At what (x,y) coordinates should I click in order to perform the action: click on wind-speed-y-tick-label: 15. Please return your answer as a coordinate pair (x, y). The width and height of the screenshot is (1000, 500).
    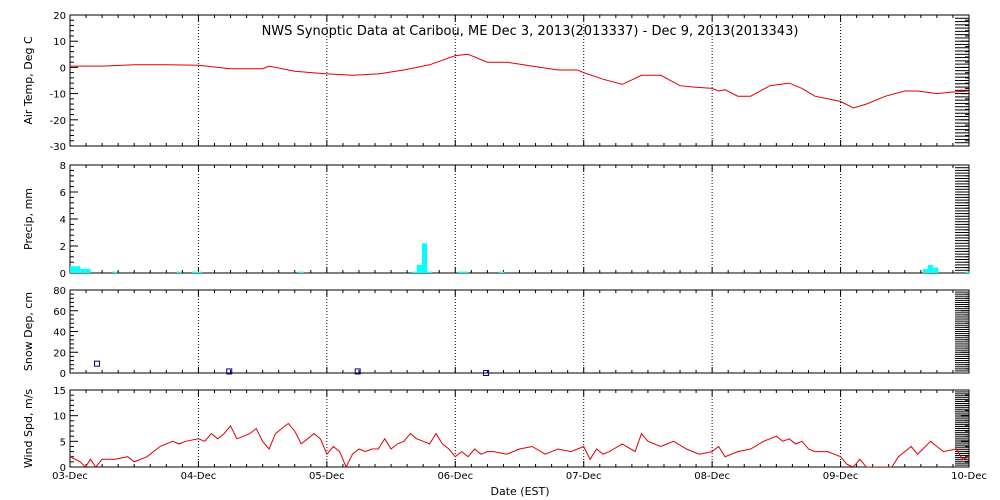
    Looking at the image, I should click on (59, 391).